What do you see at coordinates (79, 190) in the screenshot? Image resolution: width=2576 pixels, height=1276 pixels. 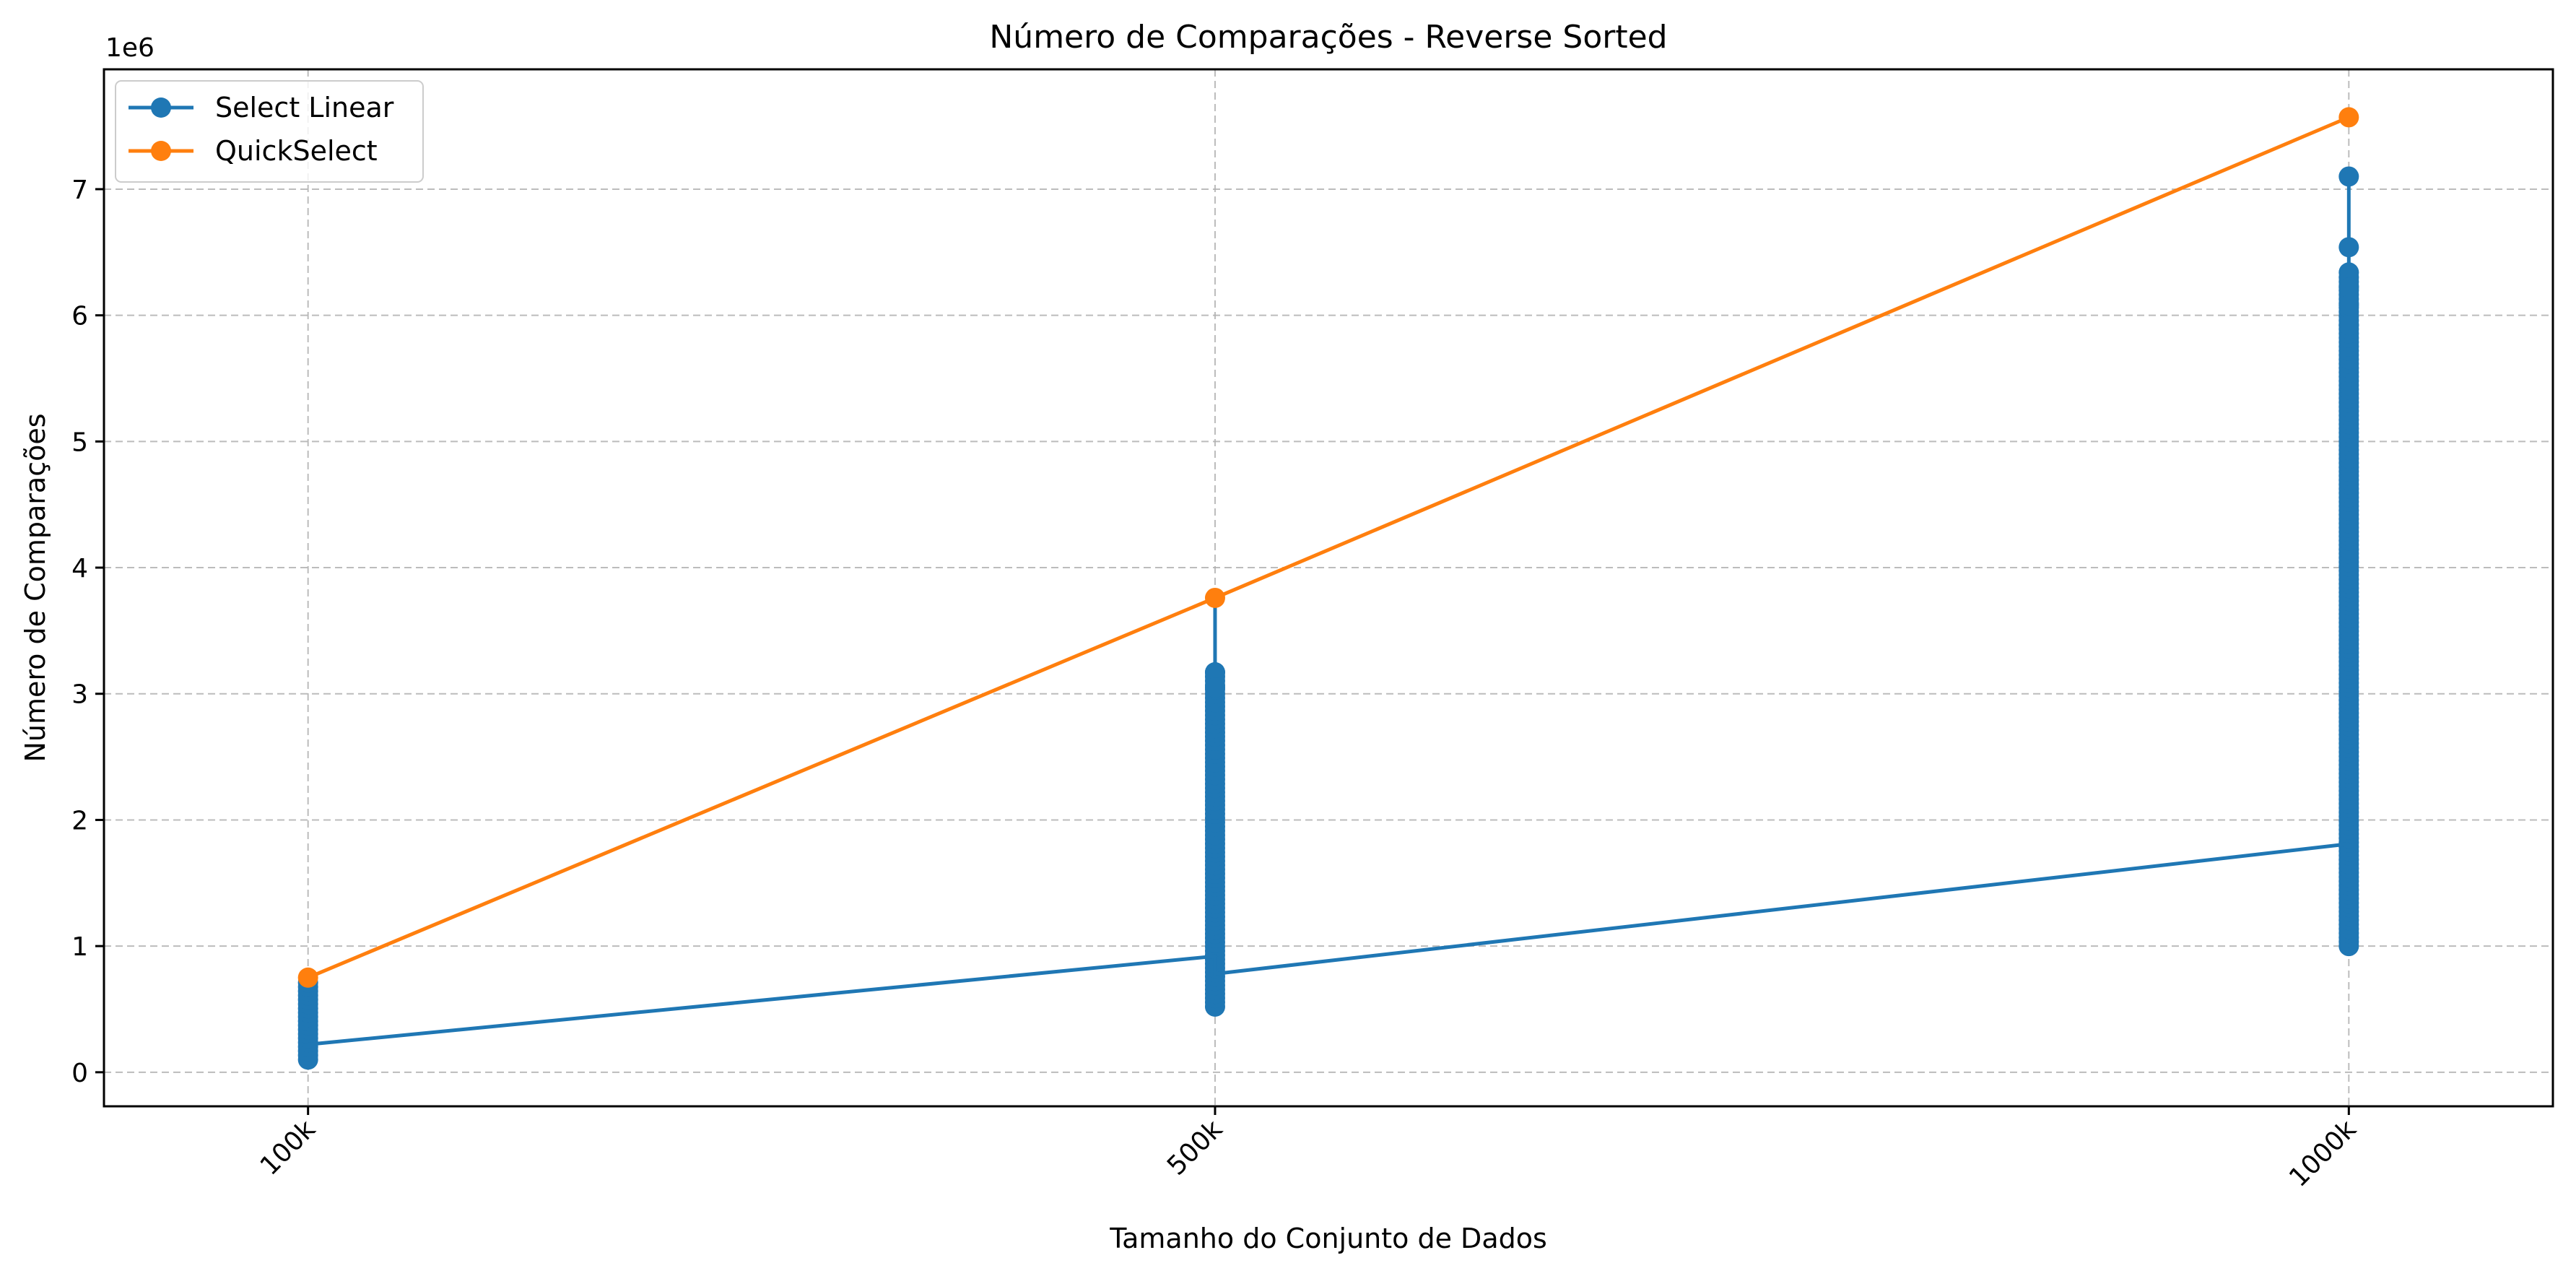 I see `y-tick-label-7: 7` at bounding box center [79, 190].